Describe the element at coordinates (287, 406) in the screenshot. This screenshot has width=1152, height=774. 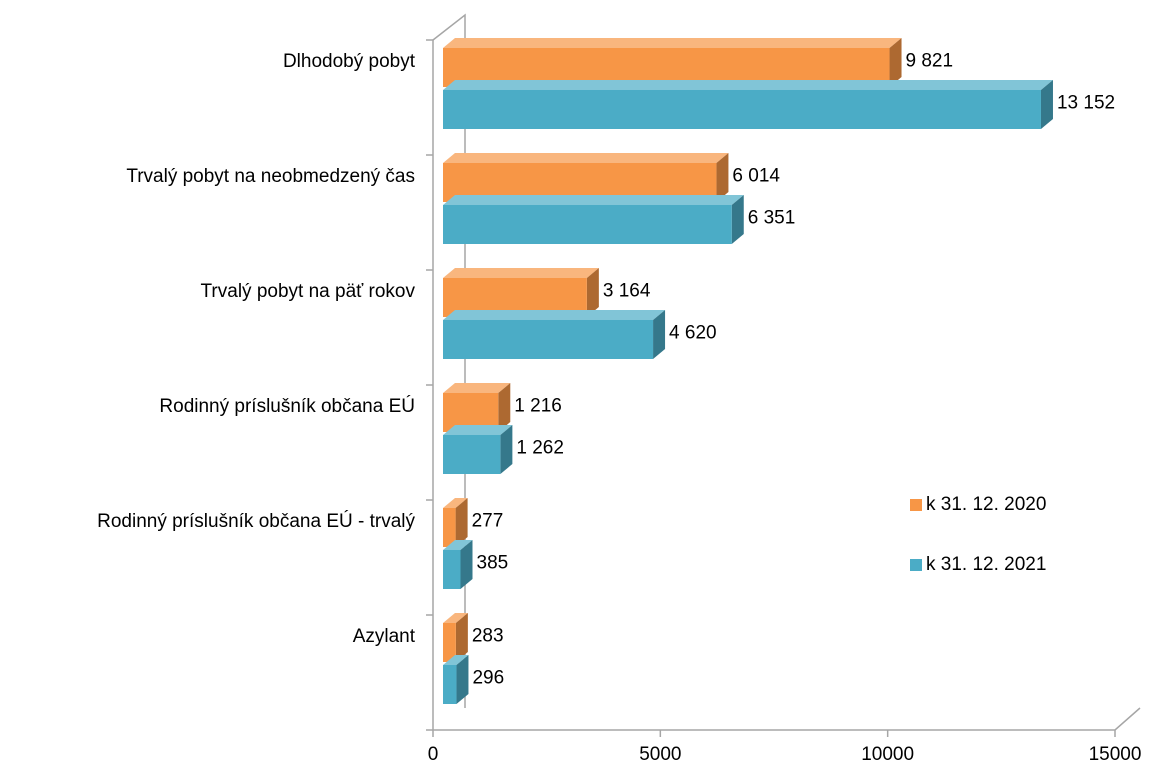
I see `y-tick-label: Rodinný príslušník občana EÚ` at that location.